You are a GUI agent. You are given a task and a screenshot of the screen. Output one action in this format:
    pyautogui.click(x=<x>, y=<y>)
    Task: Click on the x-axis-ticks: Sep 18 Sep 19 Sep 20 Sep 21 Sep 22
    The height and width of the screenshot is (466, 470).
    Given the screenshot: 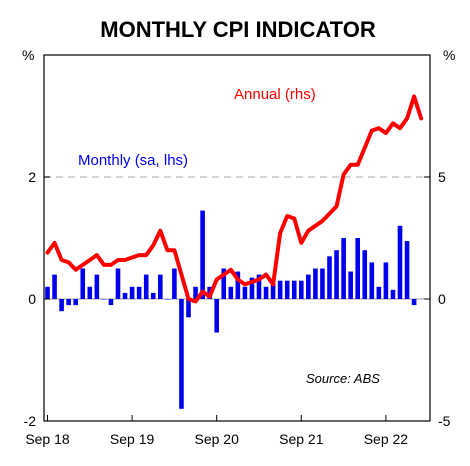 What is the action you would take?
    pyautogui.click(x=216, y=431)
    